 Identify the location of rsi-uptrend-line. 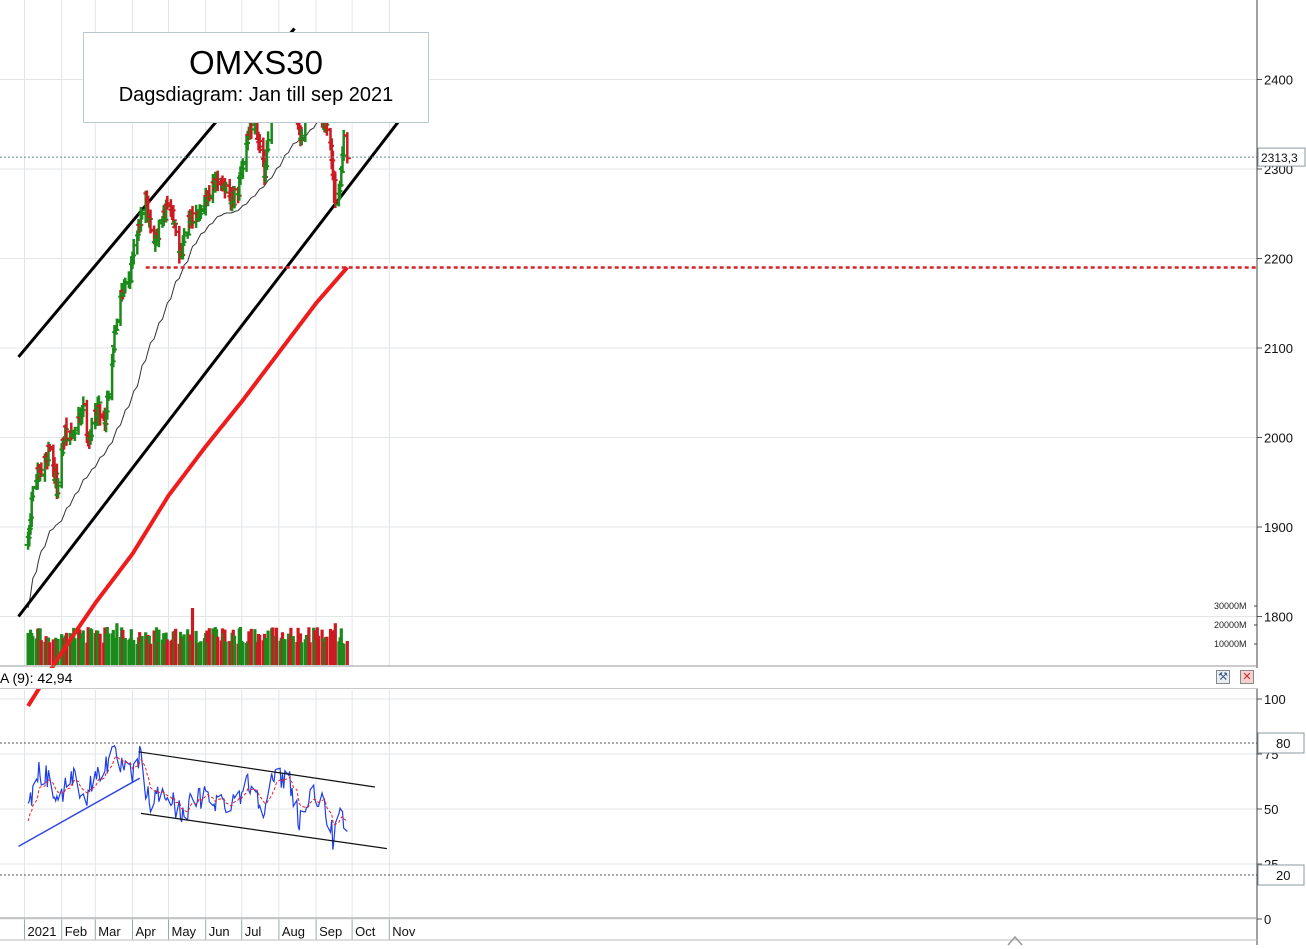
(79, 812).